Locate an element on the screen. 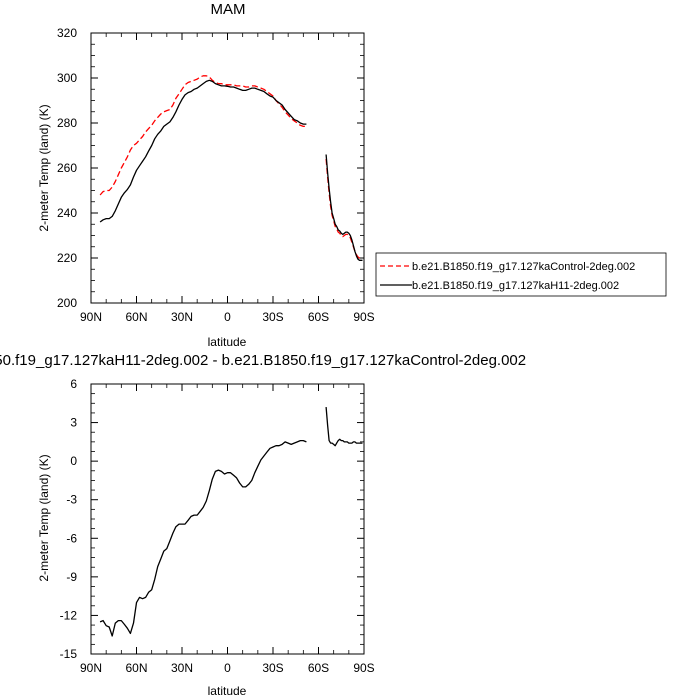 Image resolution: width=700 pixels, height=700 pixels. top-series-lines is located at coordinates (231, 168).